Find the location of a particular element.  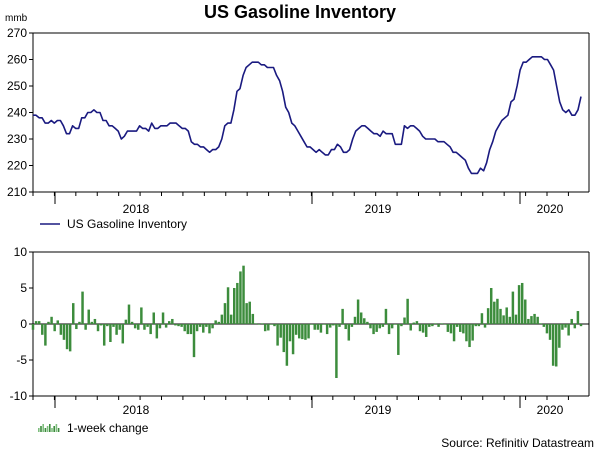

inventory-y-tick-label: 250 is located at coordinates (17, 86).